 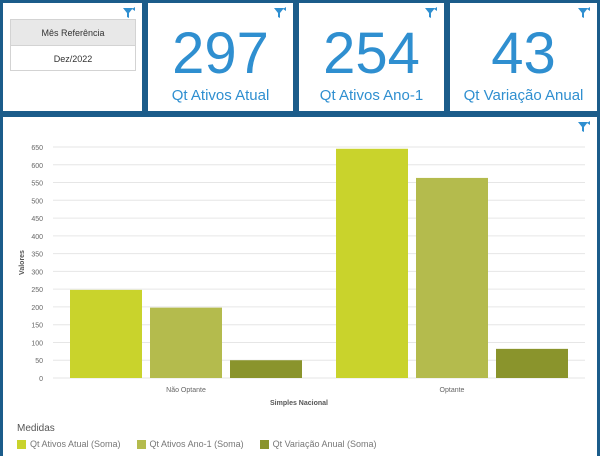 I want to click on kpi-label: Qt Variação Anual, so click(x=523, y=95).